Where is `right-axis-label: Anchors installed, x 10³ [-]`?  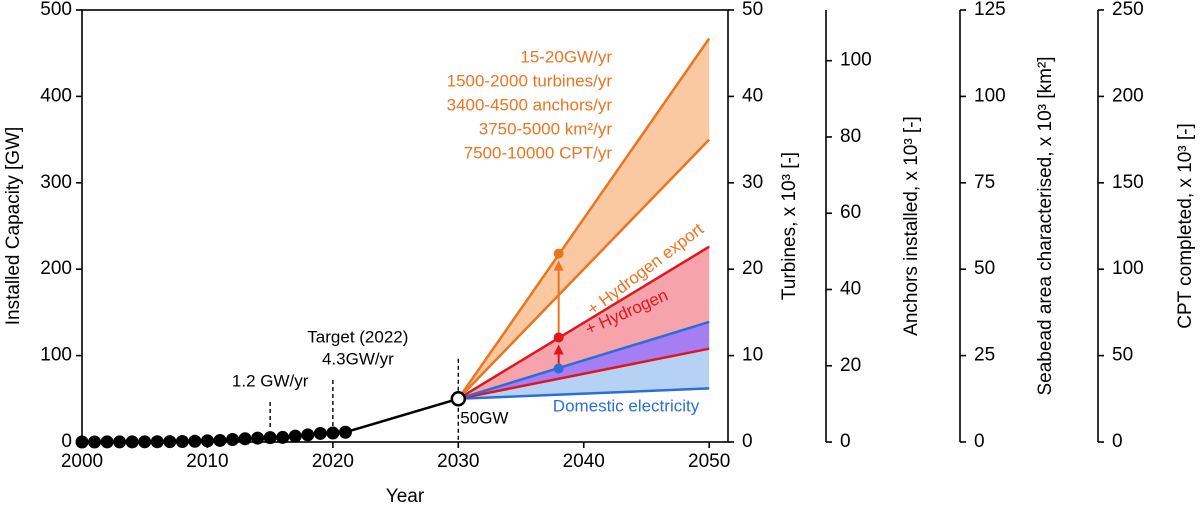 right-axis-label: Anchors installed, x 10³ [-] is located at coordinates (911, 226).